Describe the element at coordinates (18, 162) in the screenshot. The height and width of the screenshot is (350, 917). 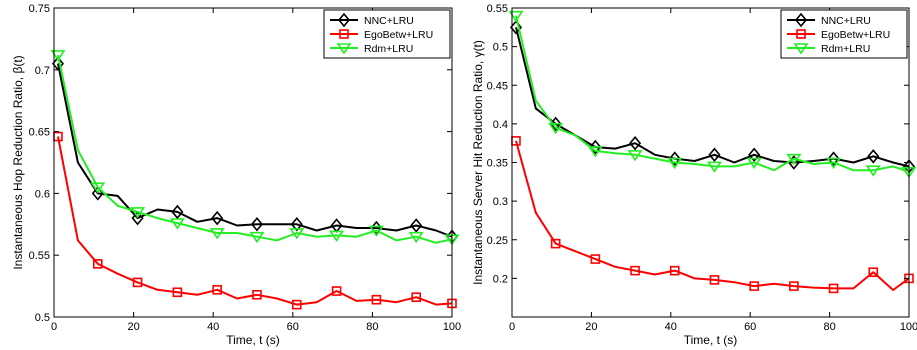
I see `y-axis-label: Instantaneous Hop Reduction Ratio, β(t)` at that location.